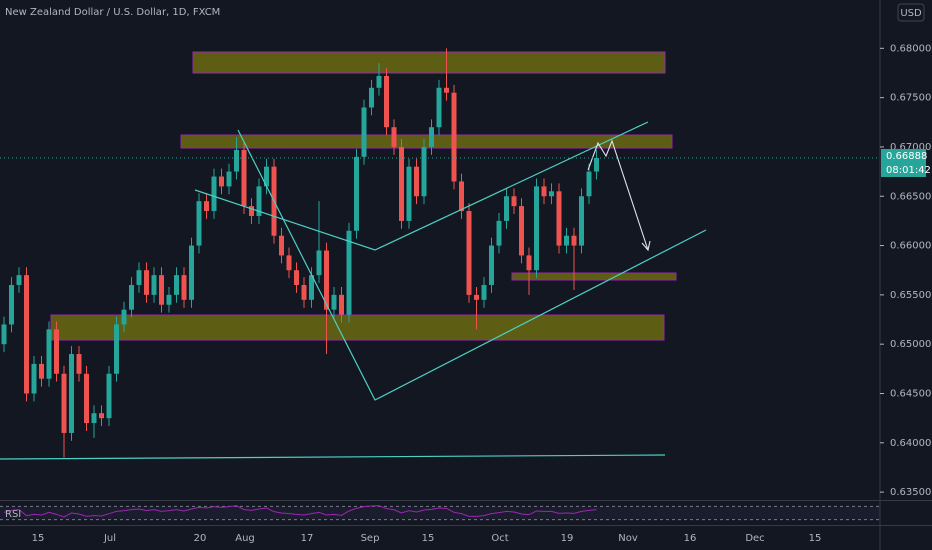 This screenshot has height=550, width=932. I want to click on currency-label: USD, so click(911, 13).